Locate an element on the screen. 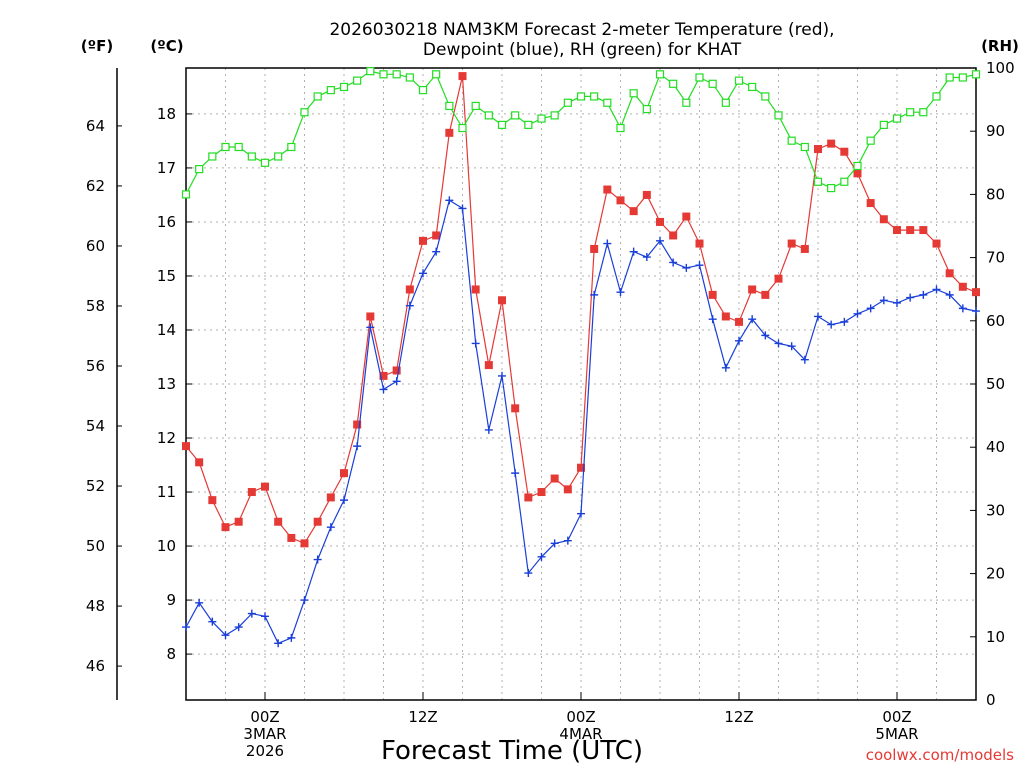  celsius-tick-label: 14 is located at coordinates (166, 330).